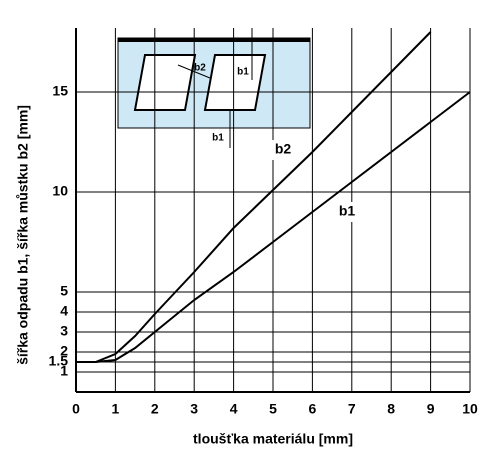  Describe the element at coordinates (431, 409) in the screenshot. I see `x-tick-label: 9` at that location.